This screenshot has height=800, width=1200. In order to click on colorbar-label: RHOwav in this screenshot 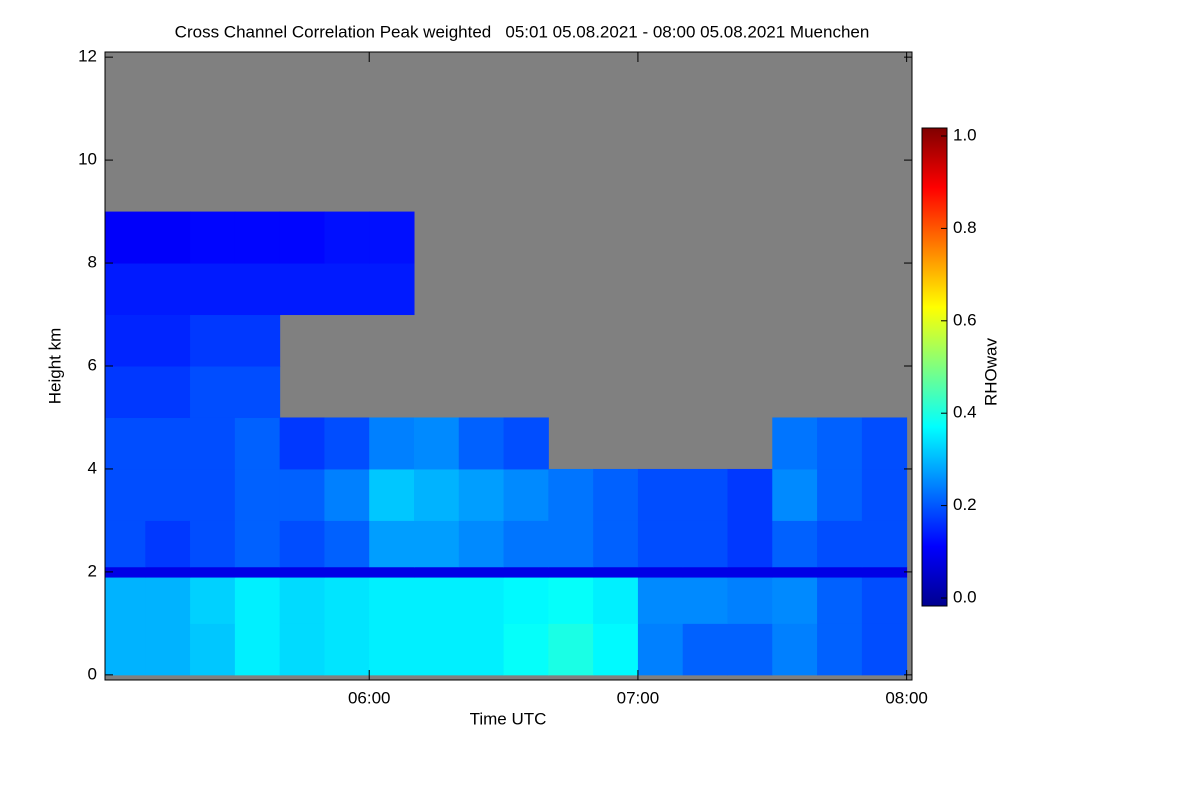, I will do `click(990, 371)`.